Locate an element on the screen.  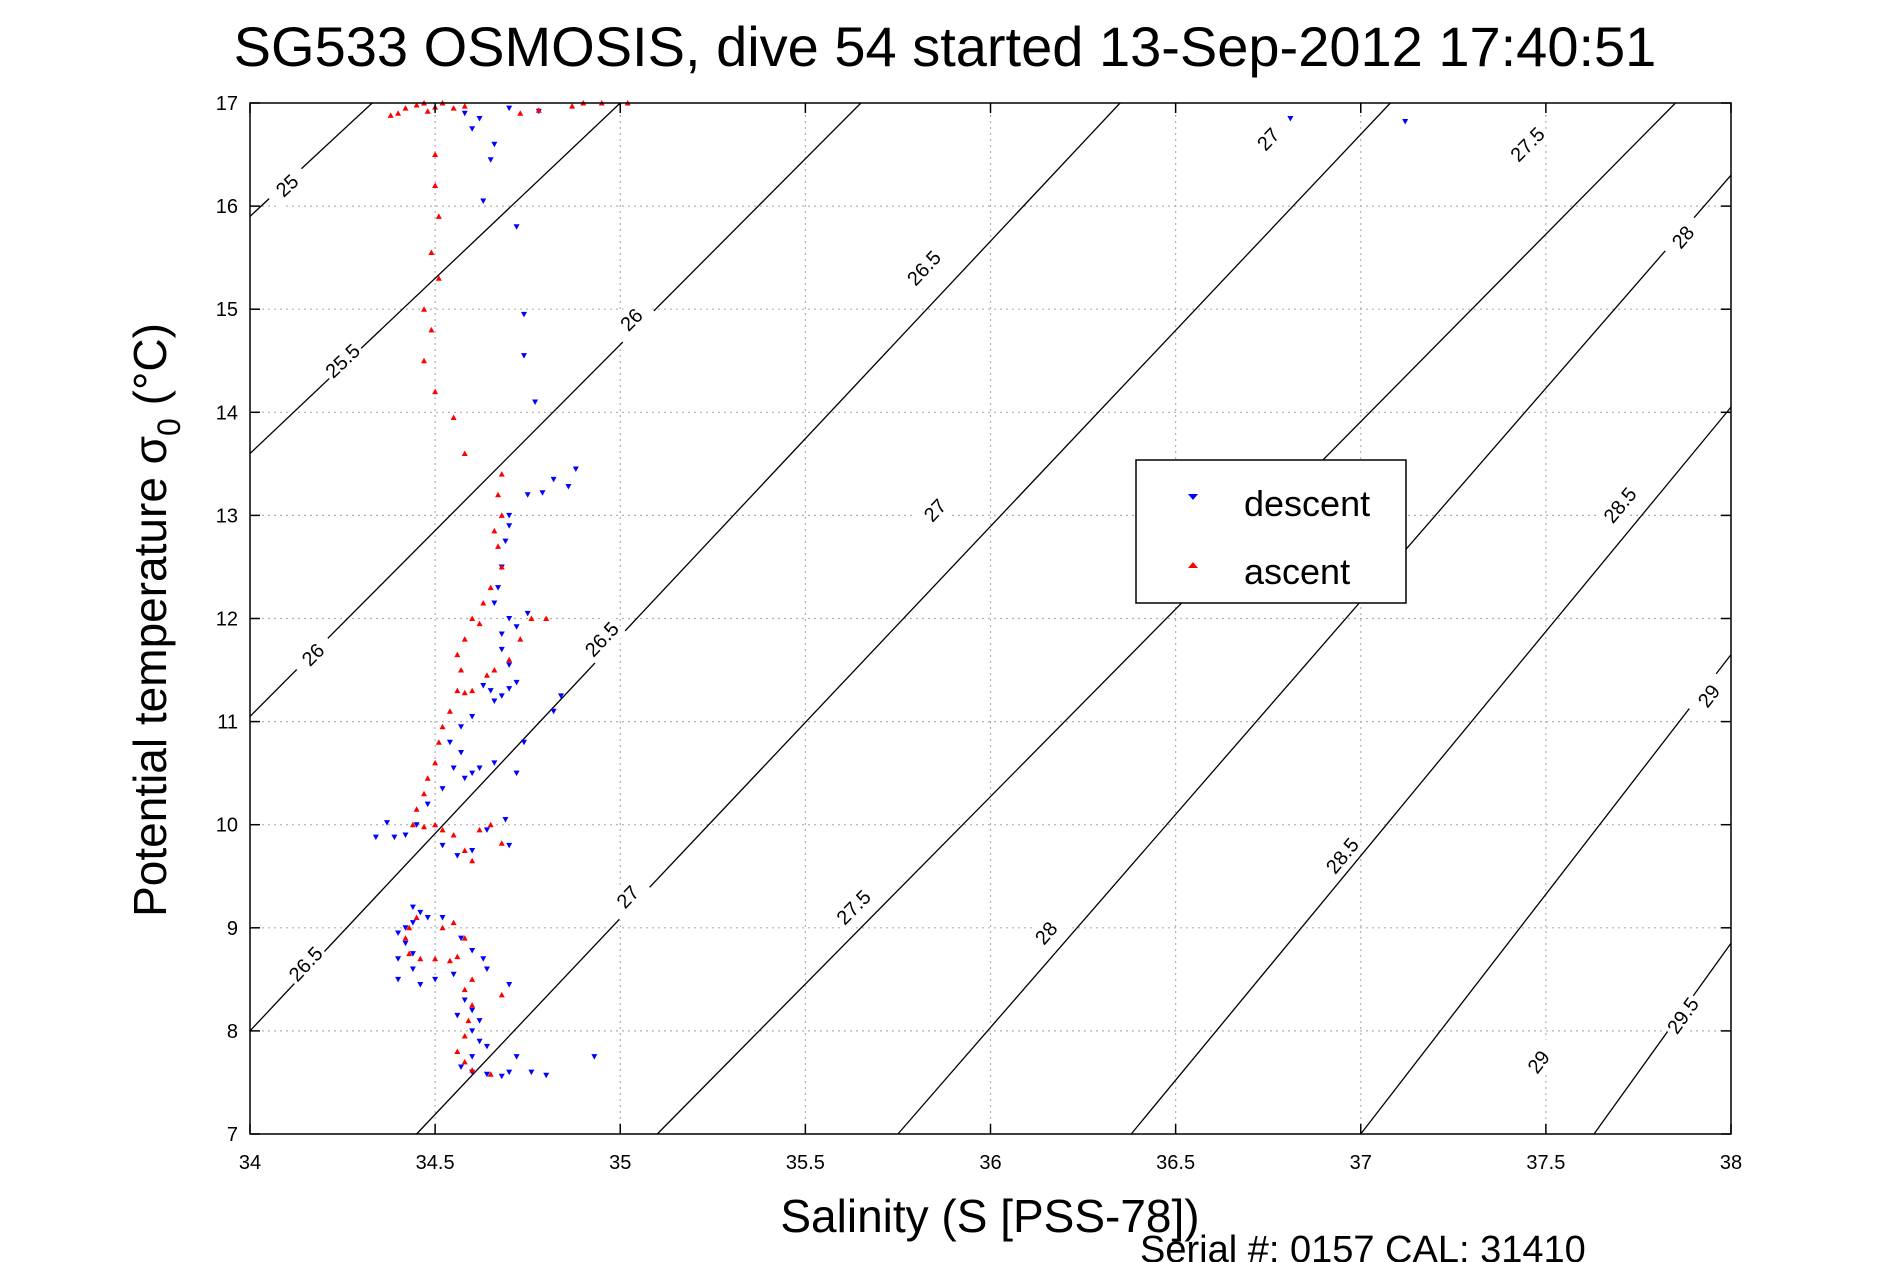
x-tick-label: 38 is located at coordinates (1731, 1163).